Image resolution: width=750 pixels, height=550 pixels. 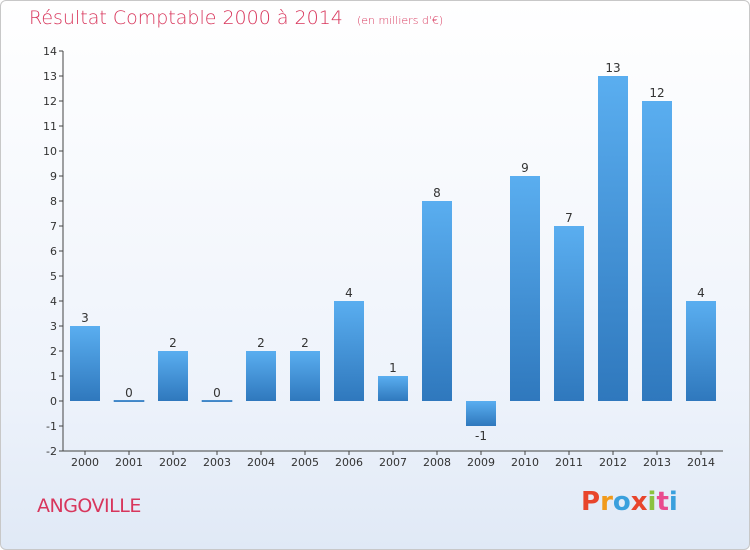 What do you see at coordinates (53, 326) in the screenshot?
I see `y-tick-label: 3` at bounding box center [53, 326].